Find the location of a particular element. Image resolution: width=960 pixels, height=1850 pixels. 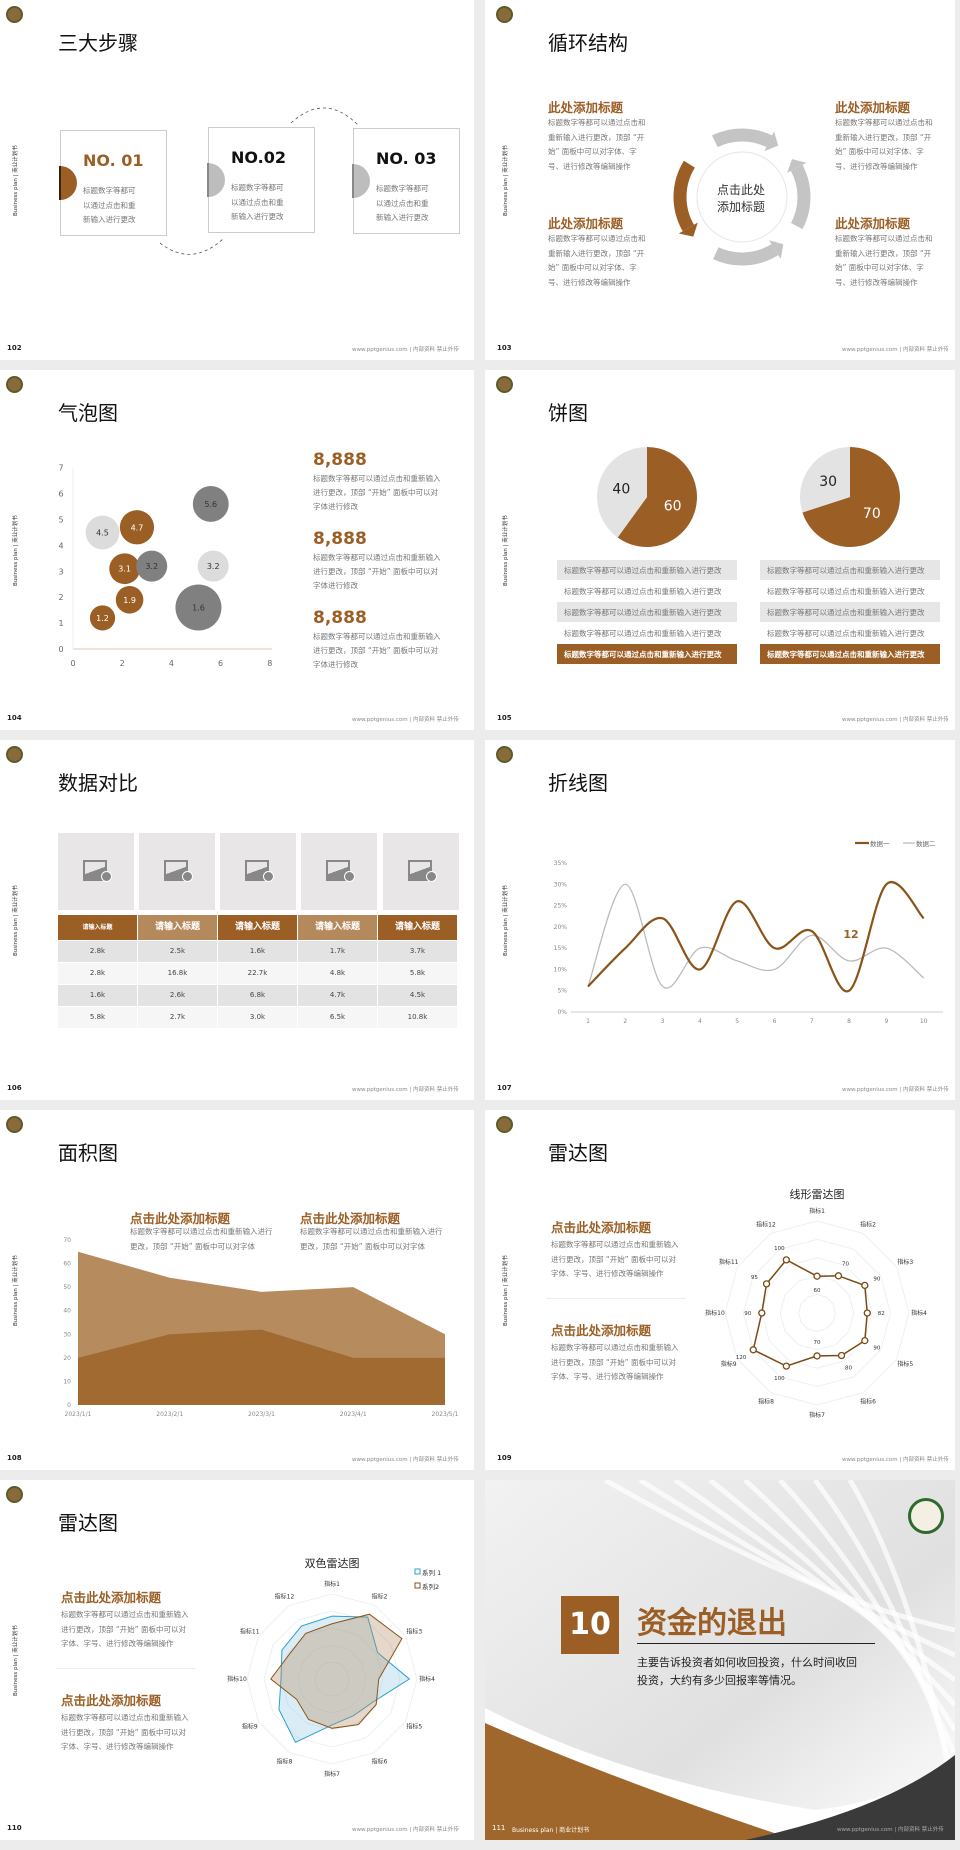

tick-label: 4 is located at coordinates (171, 663).